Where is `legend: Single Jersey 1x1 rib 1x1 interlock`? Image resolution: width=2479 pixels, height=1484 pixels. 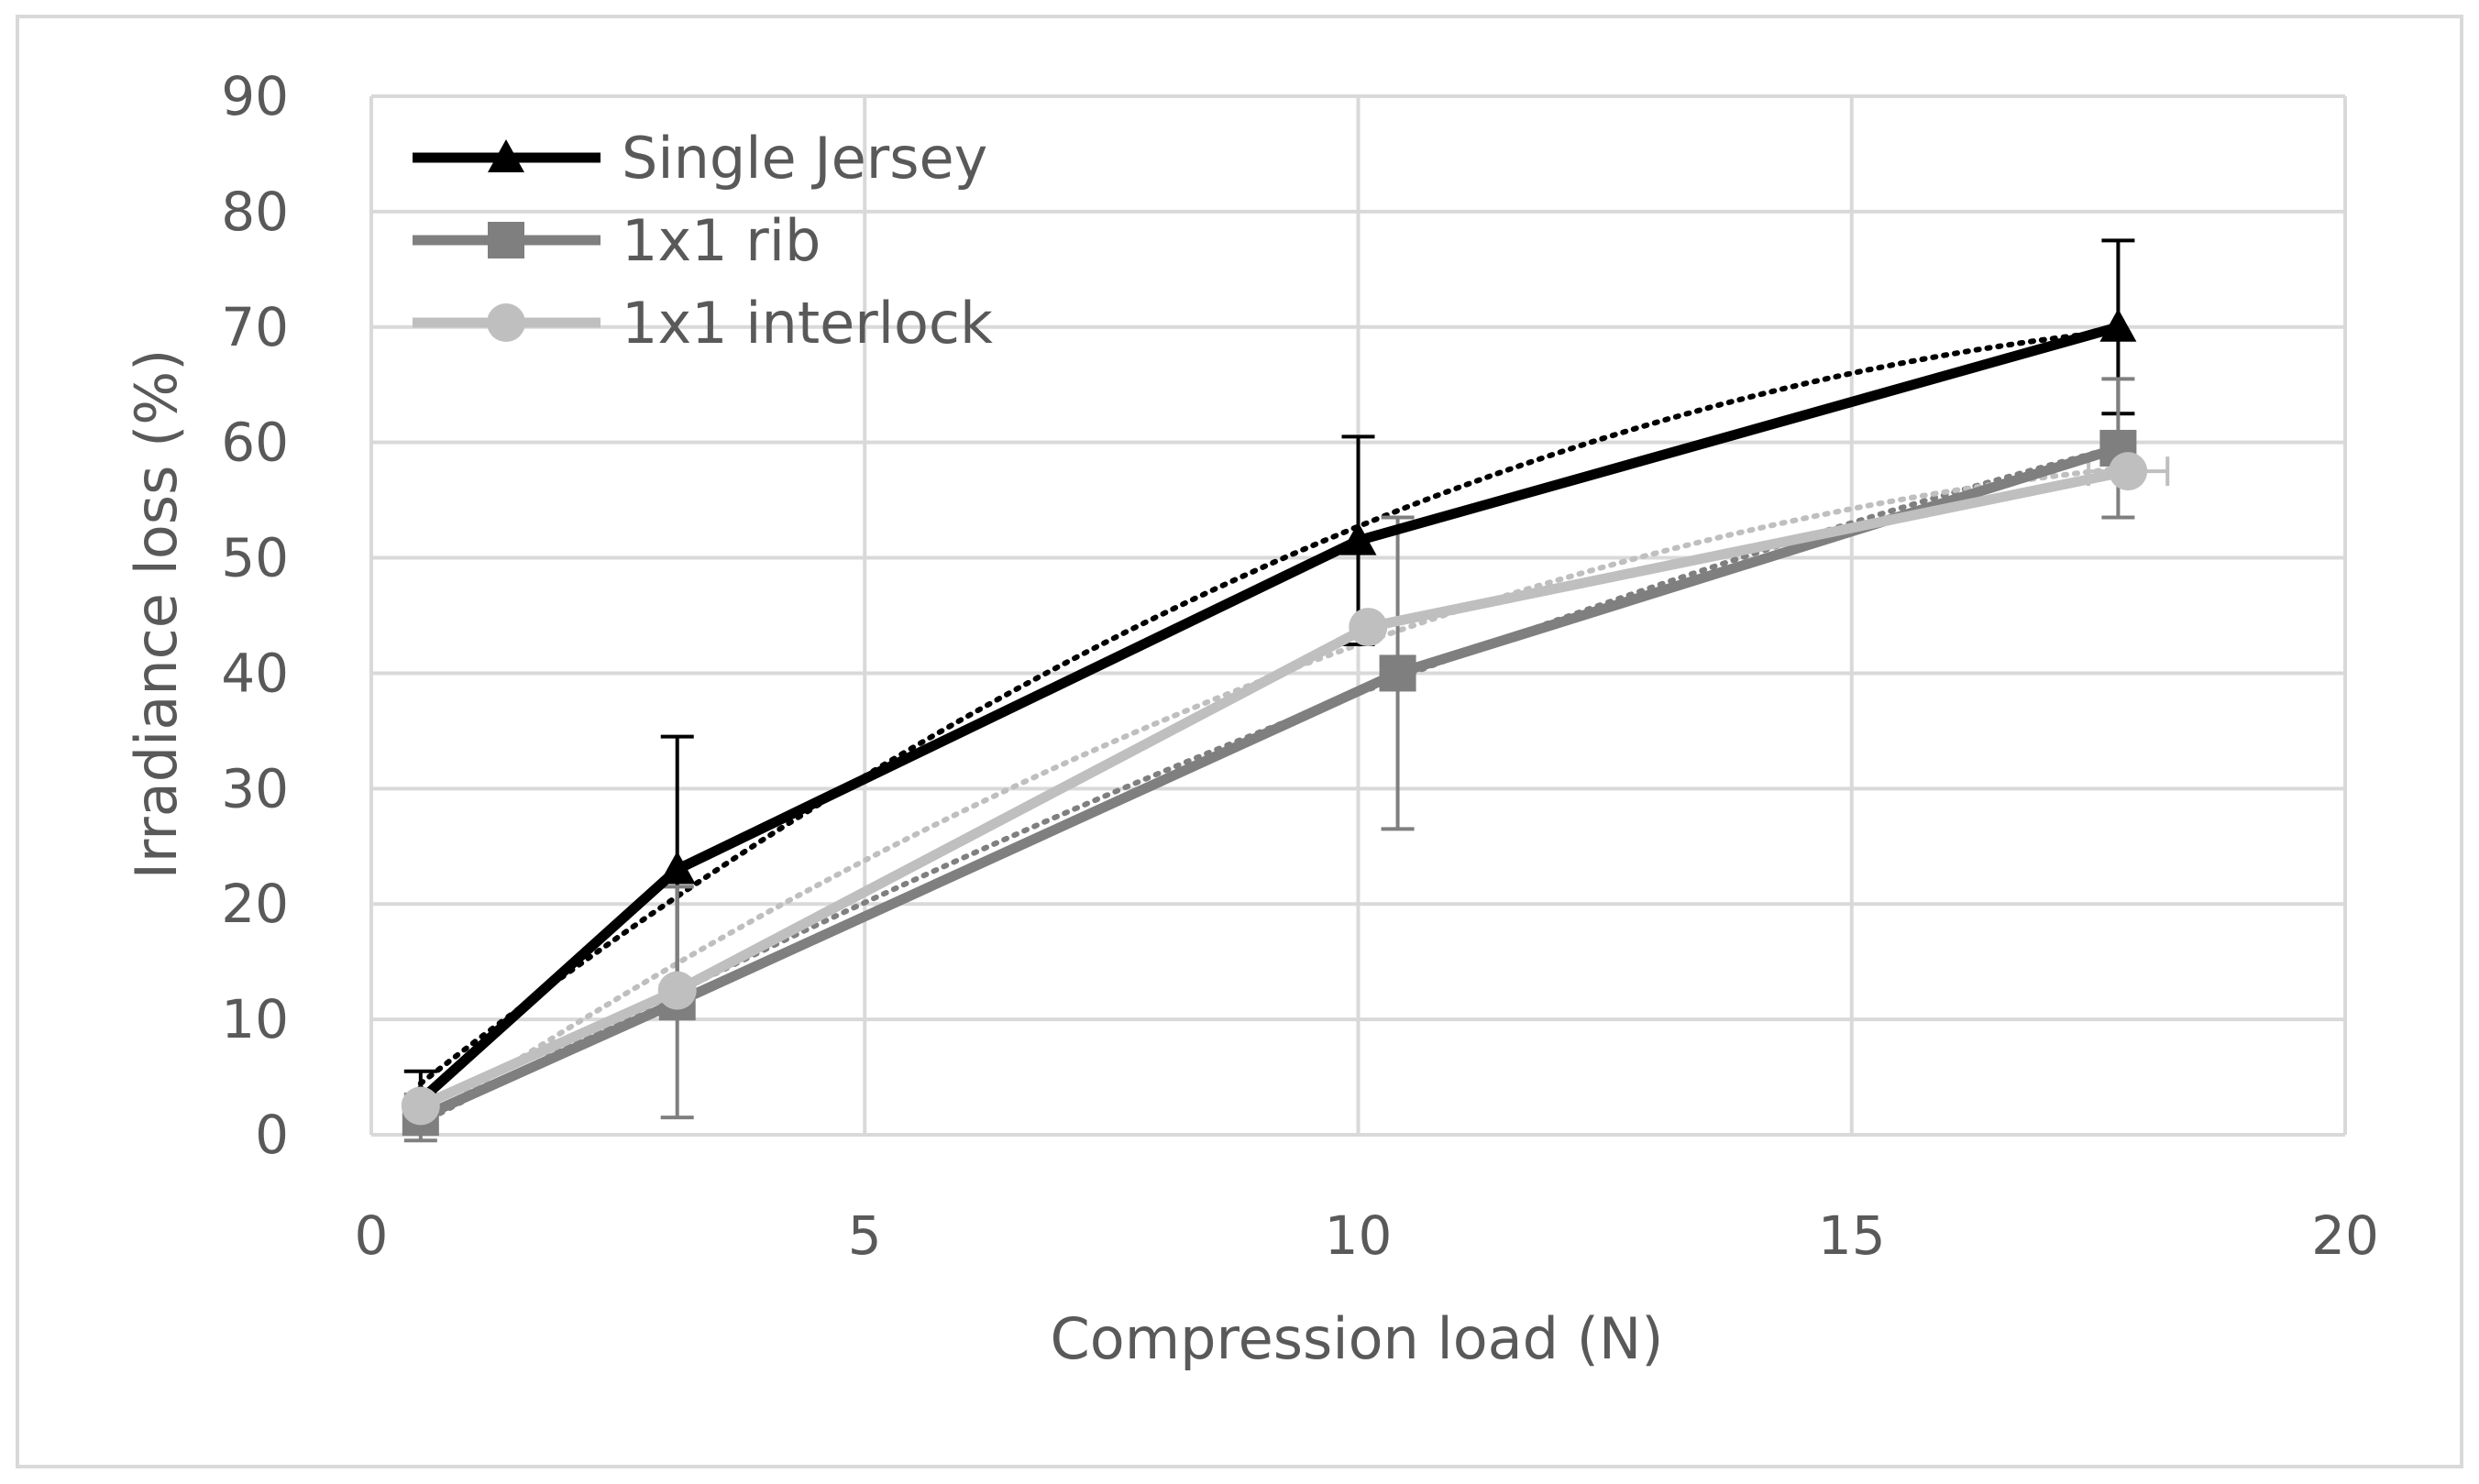
legend: Single Jersey 1x1 rib 1x1 interlock is located at coordinates (703, 241).